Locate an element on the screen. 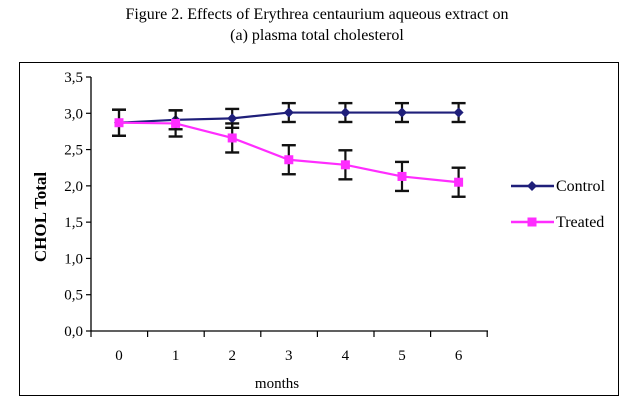 This screenshot has width=634, height=413. legend-item-control: Control is located at coordinates (558, 186).